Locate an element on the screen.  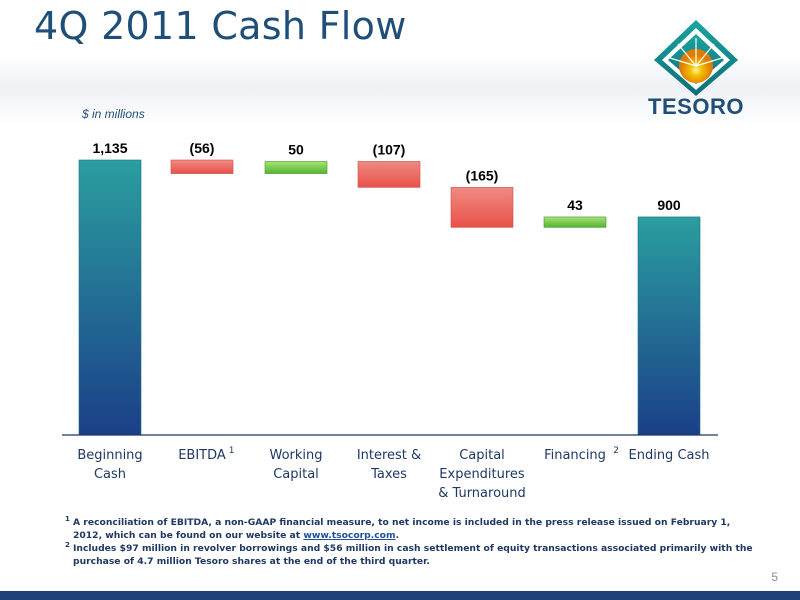
bar-beginning-cash is located at coordinates (110, 297).